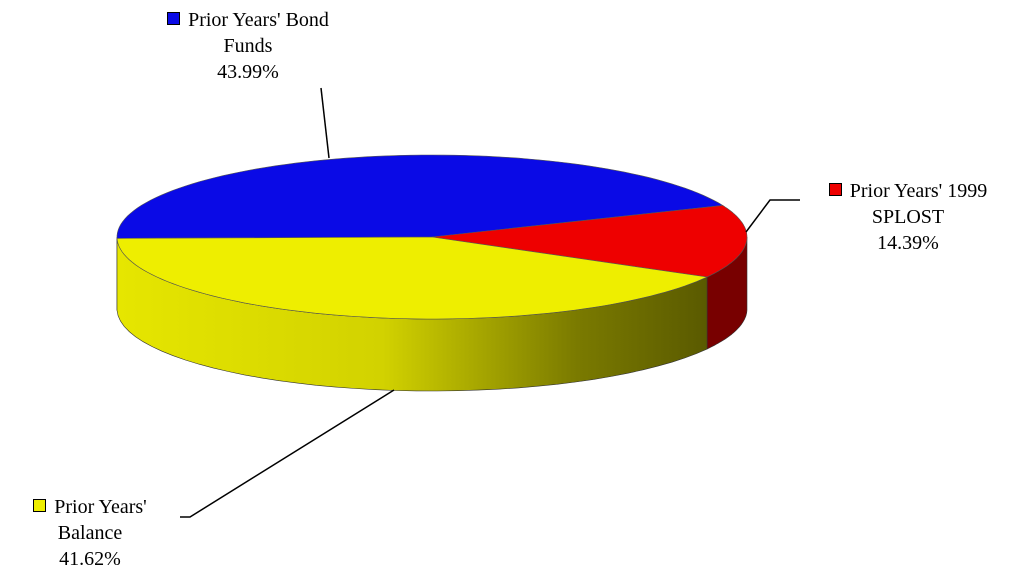 This screenshot has width=1027, height=583. I want to click on pie-slice-balance, so click(412, 278).